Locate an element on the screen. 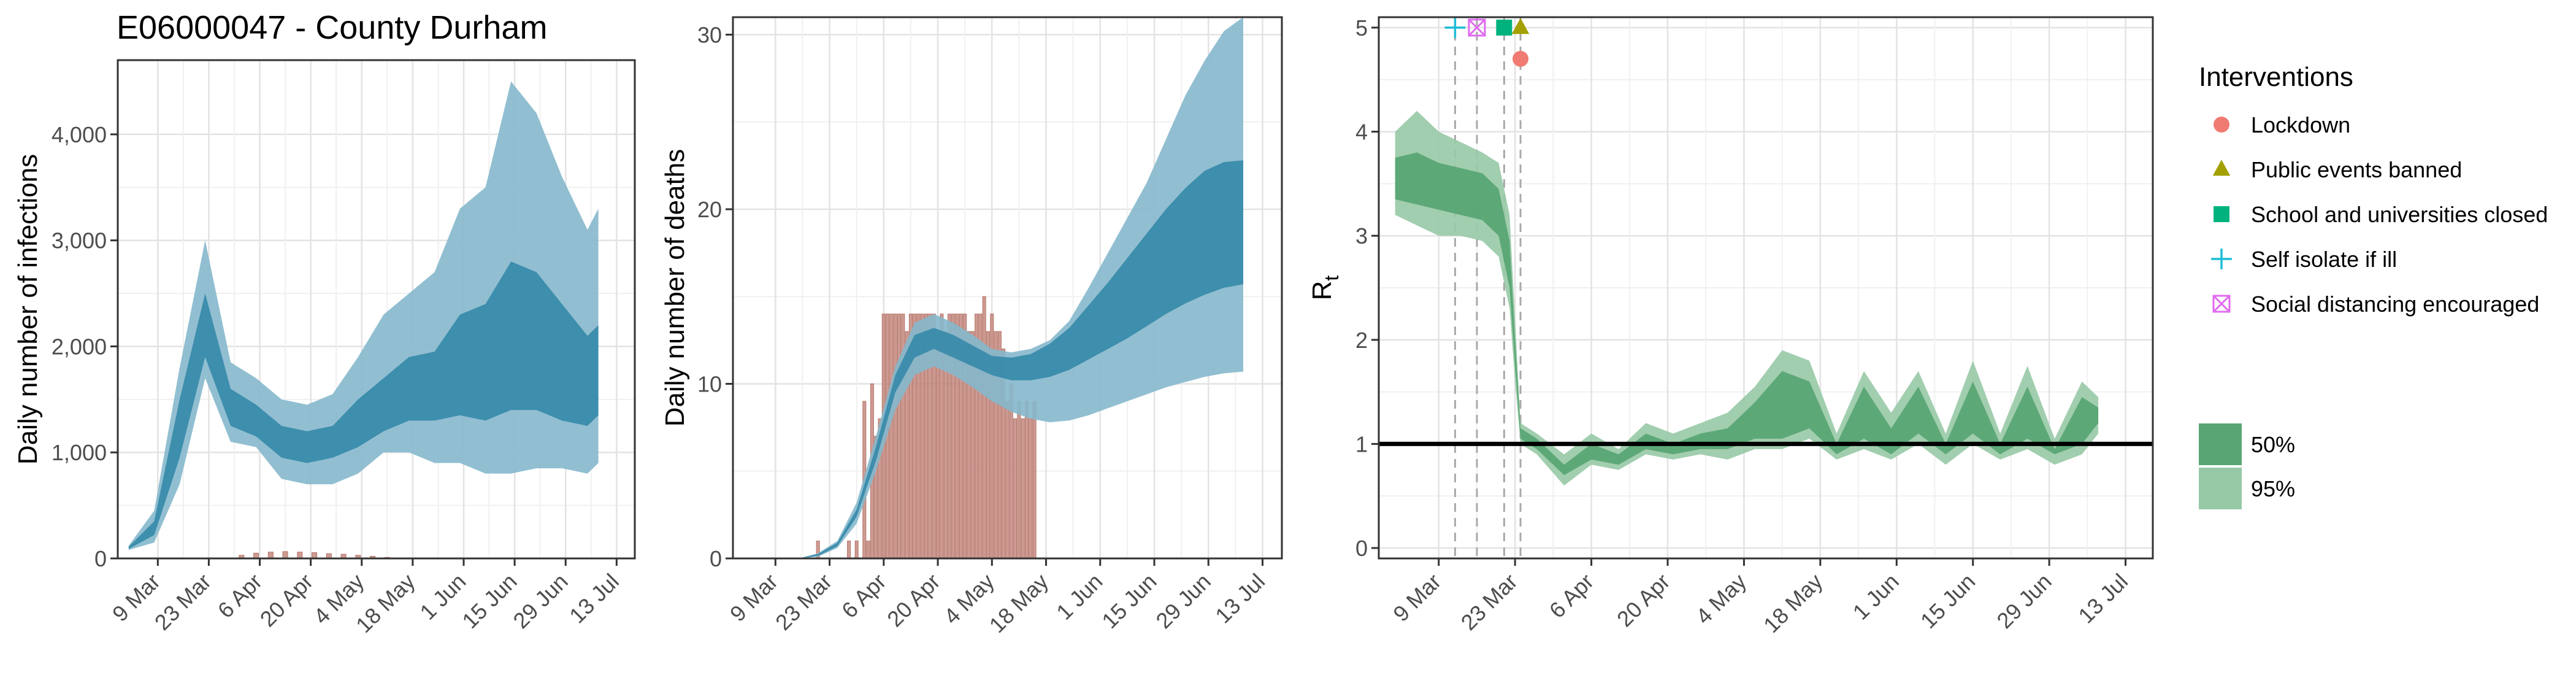 This screenshot has width=2576, height=683. y-tick-label: 3 is located at coordinates (1361, 236).